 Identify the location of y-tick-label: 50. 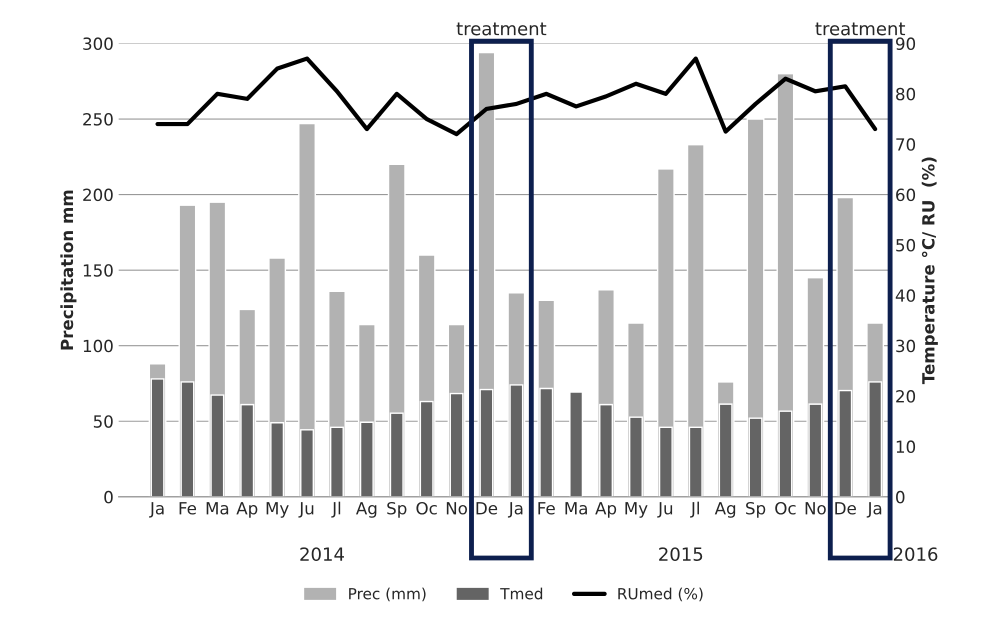
(103, 421).